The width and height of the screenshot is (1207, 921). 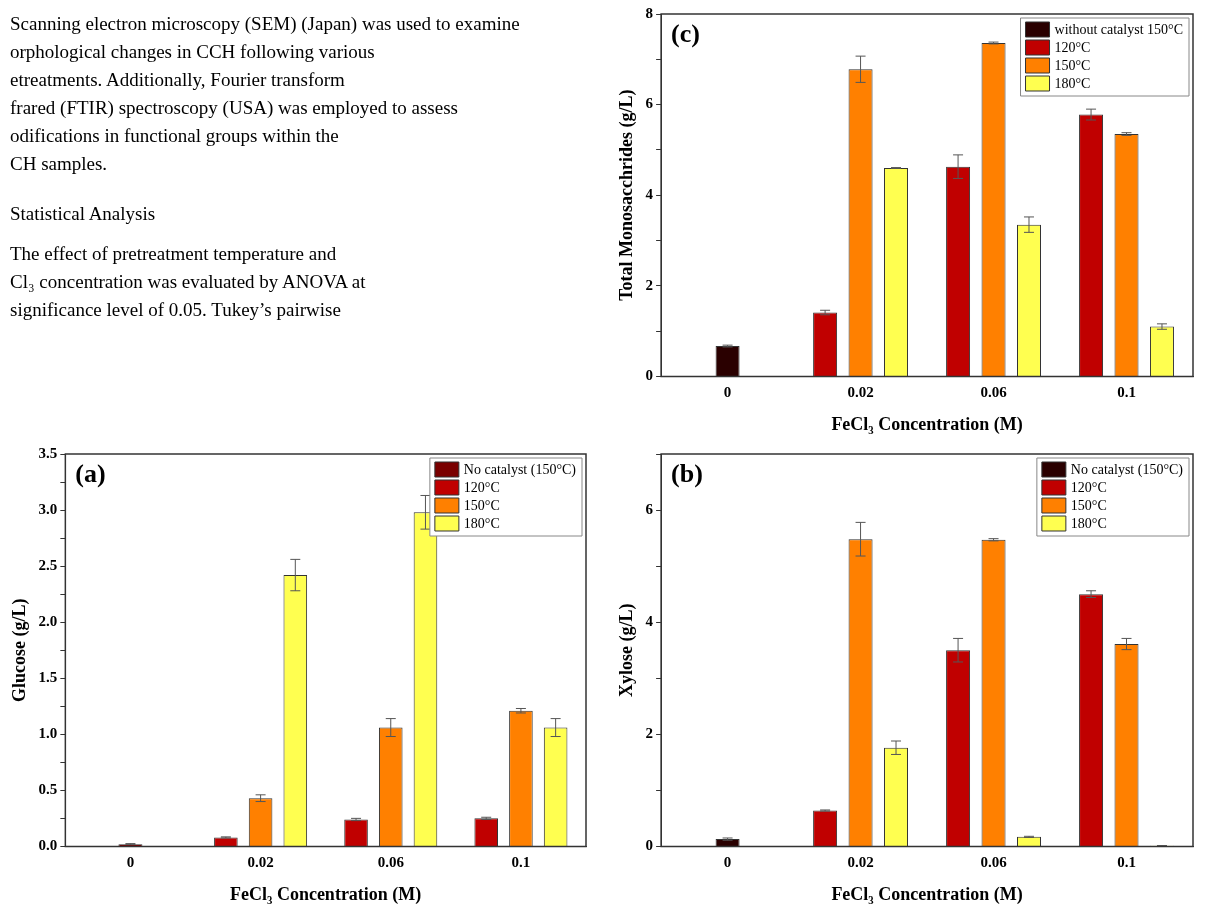 I want to click on y-tick-label: 2.5, so click(x=48, y=564).